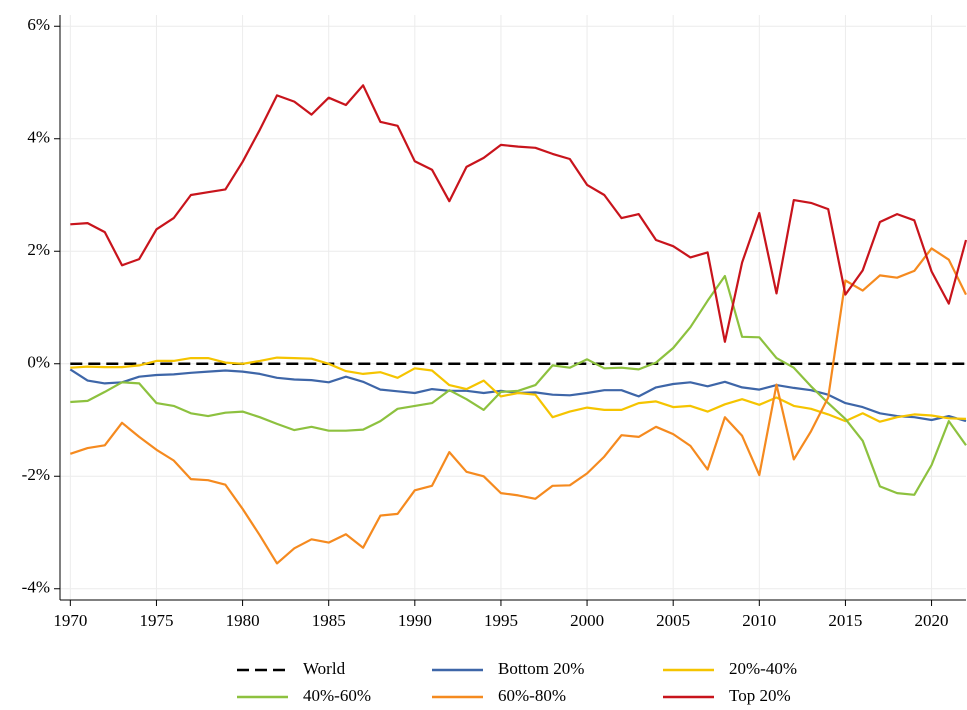 The width and height of the screenshot is (967, 710). What do you see at coordinates (38, 24) in the screenshot?
I see `y-tick-label: 6%` at bounding box center [38, 24].